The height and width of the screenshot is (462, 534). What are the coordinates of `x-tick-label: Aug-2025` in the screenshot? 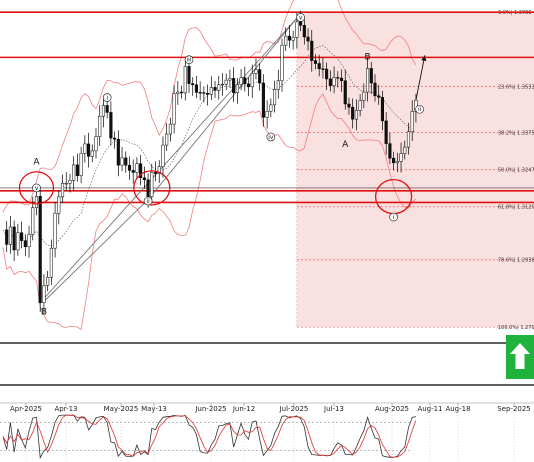 It's located at (392, 409).